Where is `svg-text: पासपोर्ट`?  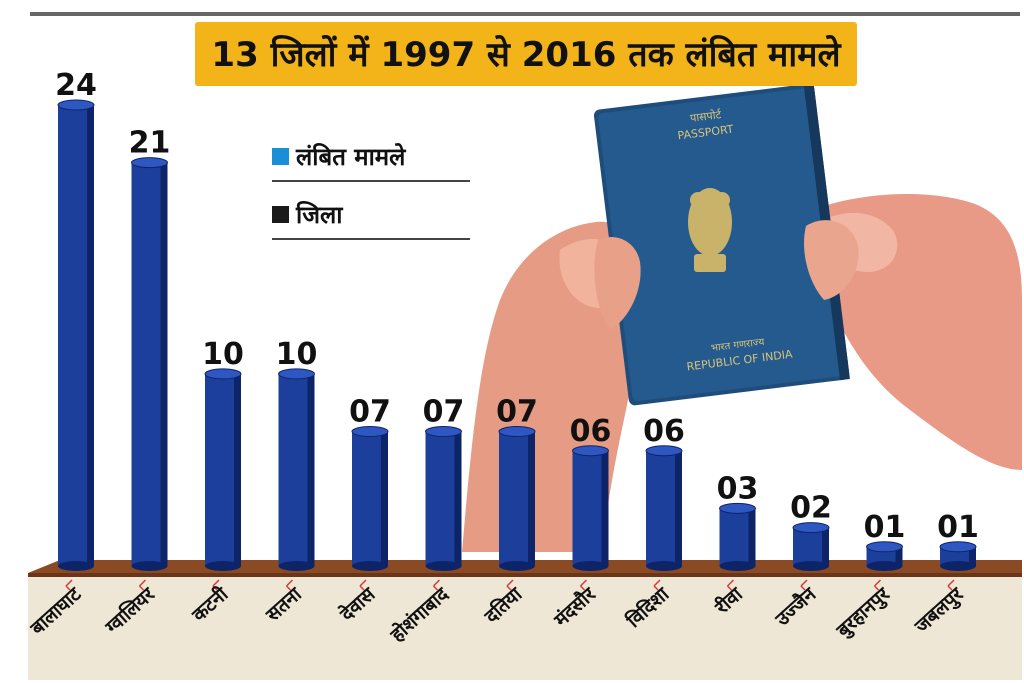 svg-text: पासपोर्ट is located at coordinates (705, 116).